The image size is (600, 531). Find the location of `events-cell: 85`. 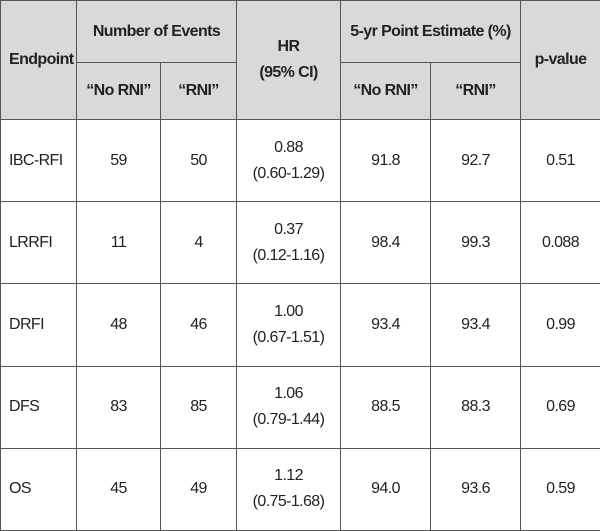

events-cell: 85 is located at coordinates (198, 407).